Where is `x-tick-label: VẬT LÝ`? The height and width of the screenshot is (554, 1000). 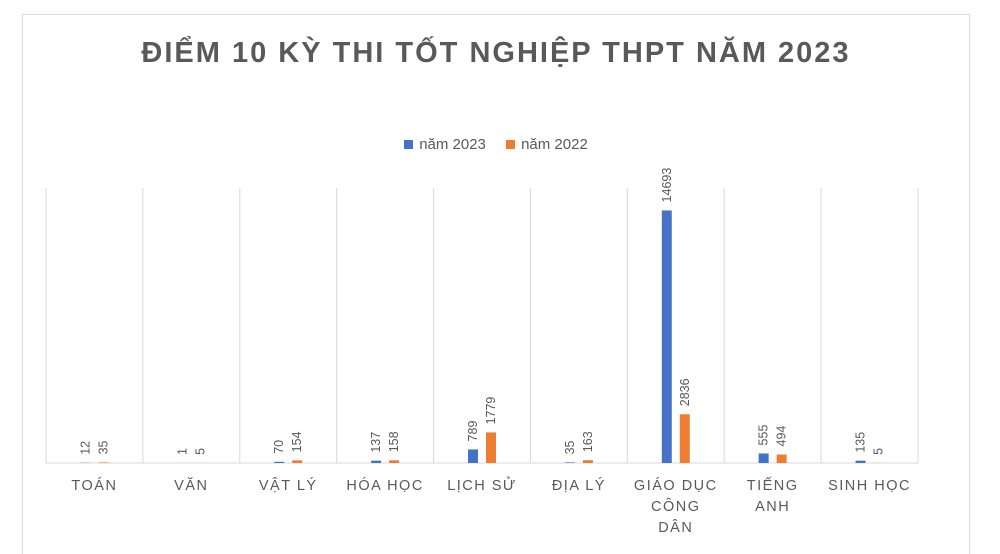
x-tick-label: VẬT LÝ is located at coordinates (288, 485).